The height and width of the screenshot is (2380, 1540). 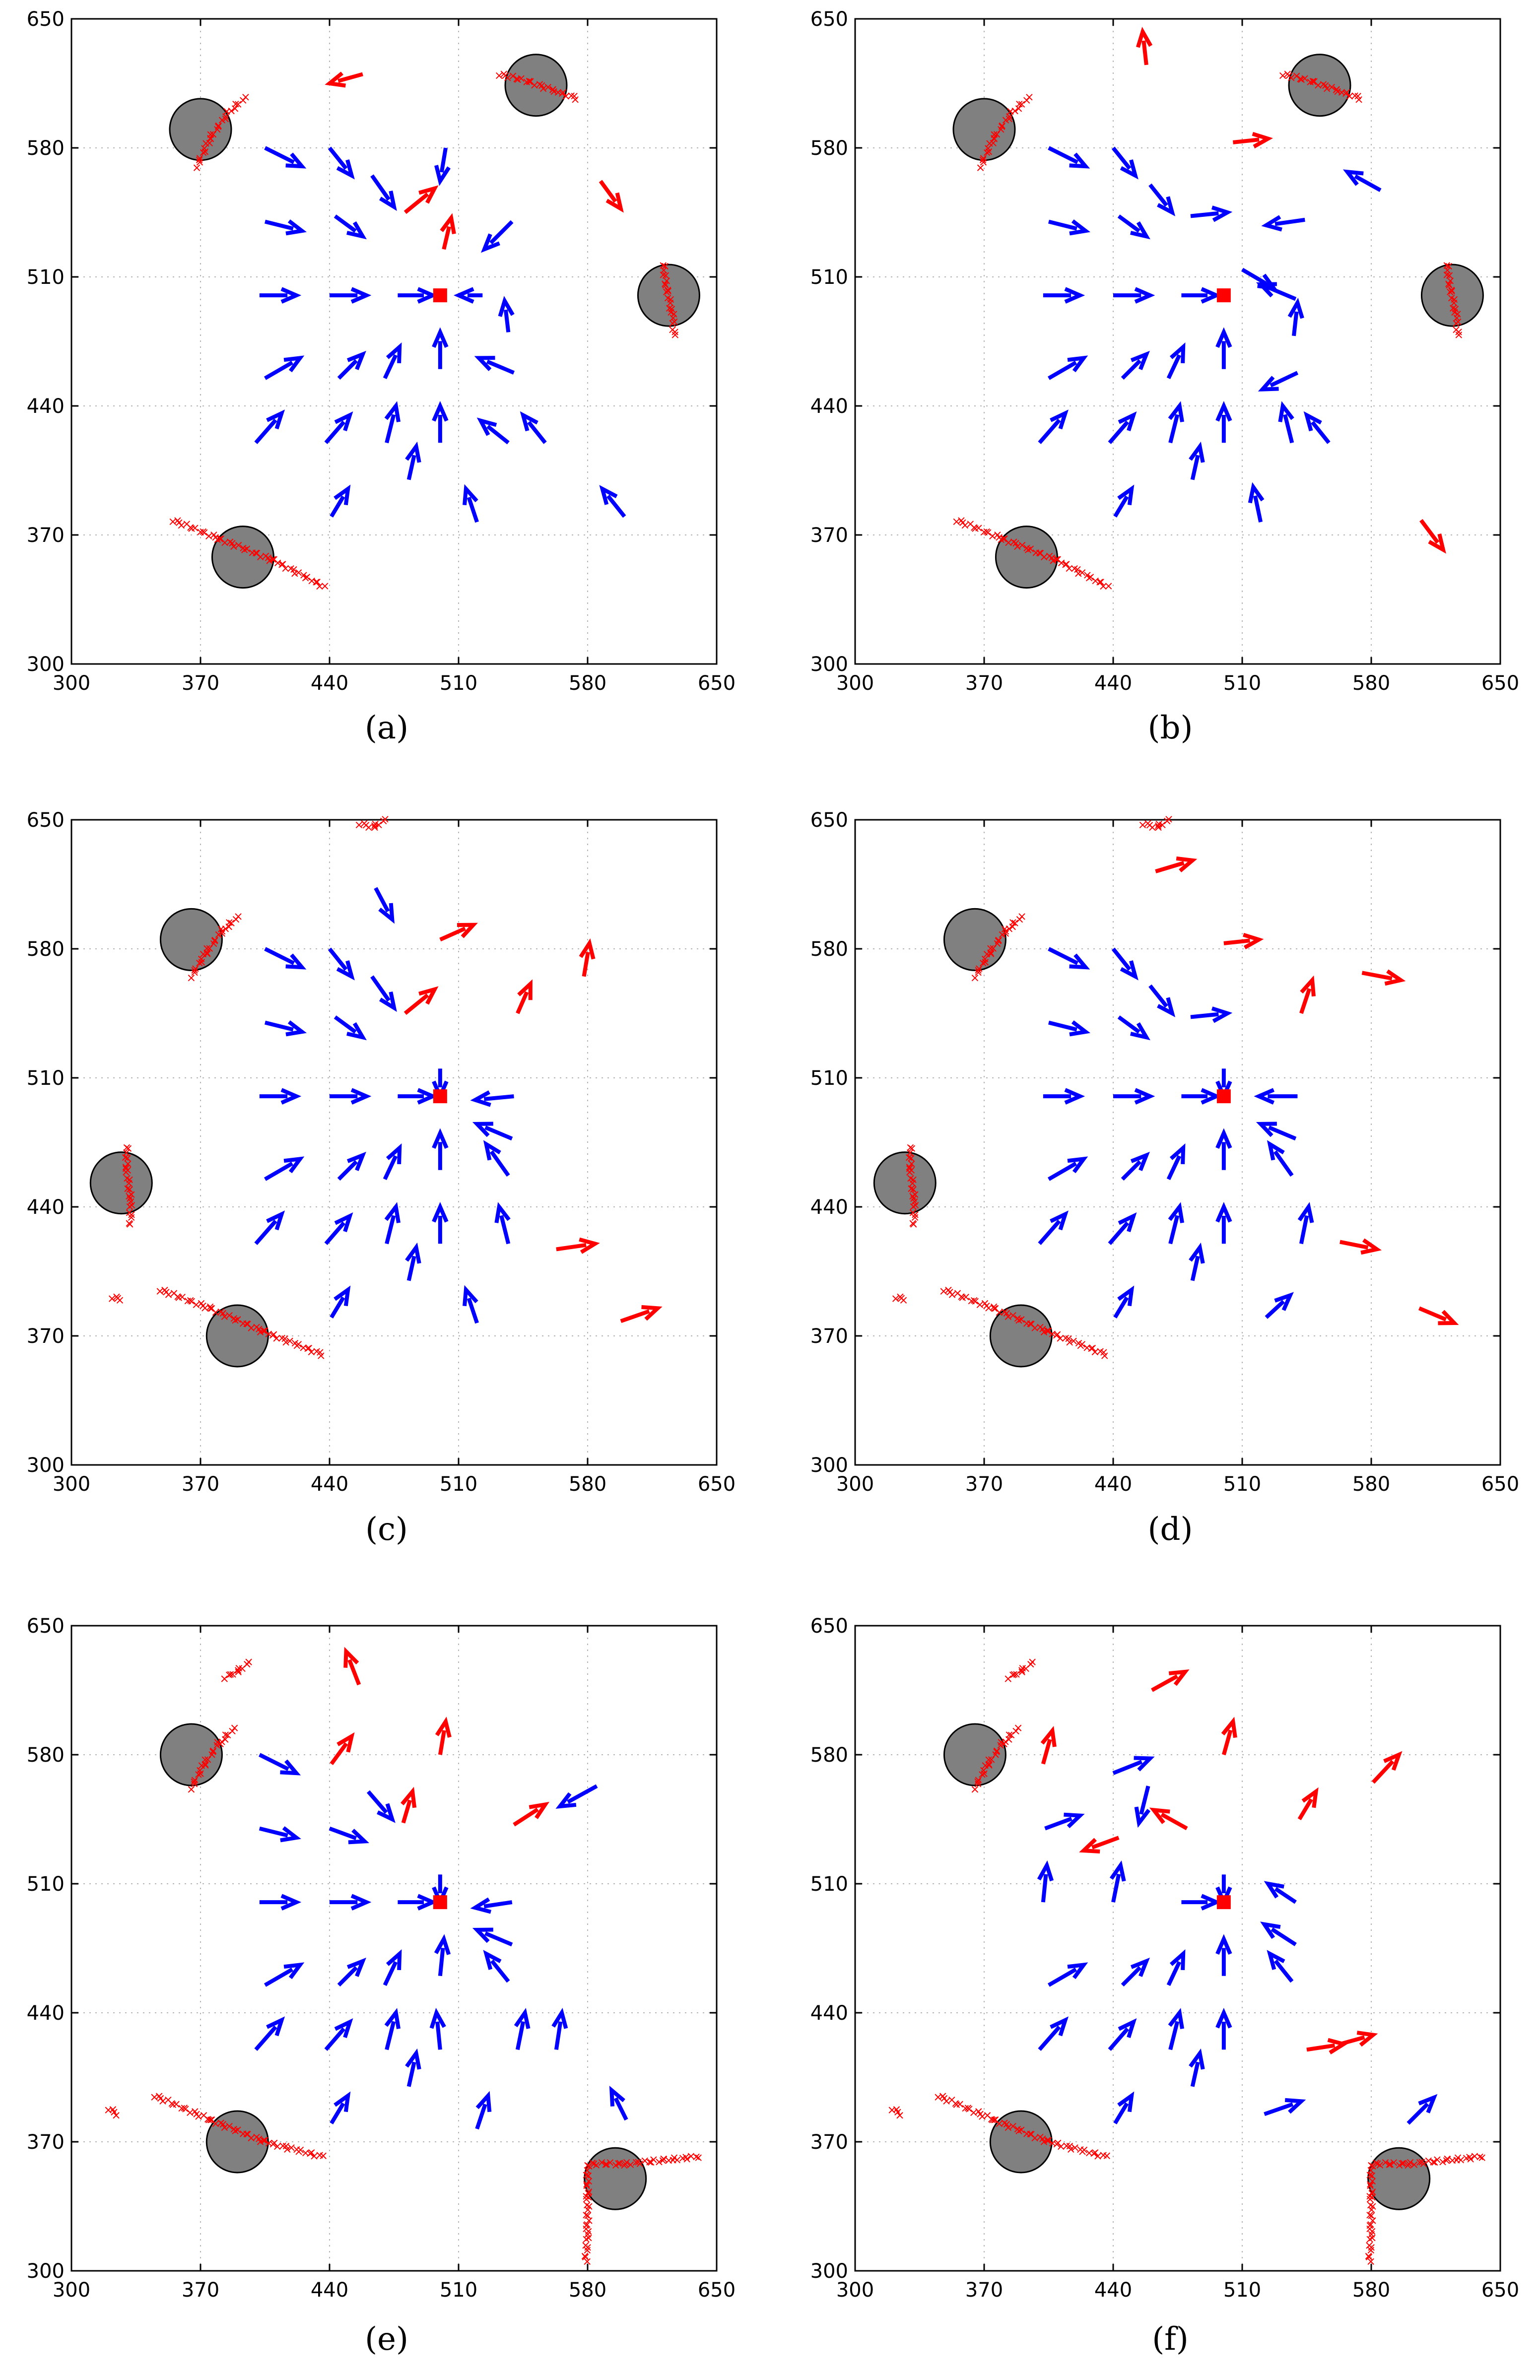 I want to click on obstacle, so click(x=1021, y=1336).